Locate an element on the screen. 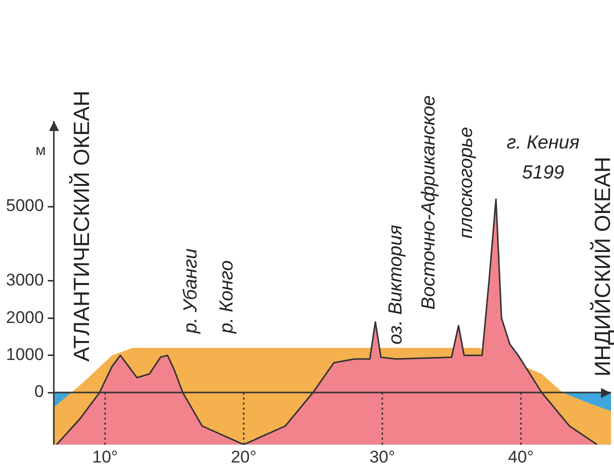 The height and width of the screenshot is (475, 614). x-tick-label: 10° is located at coordinates (105, 456).